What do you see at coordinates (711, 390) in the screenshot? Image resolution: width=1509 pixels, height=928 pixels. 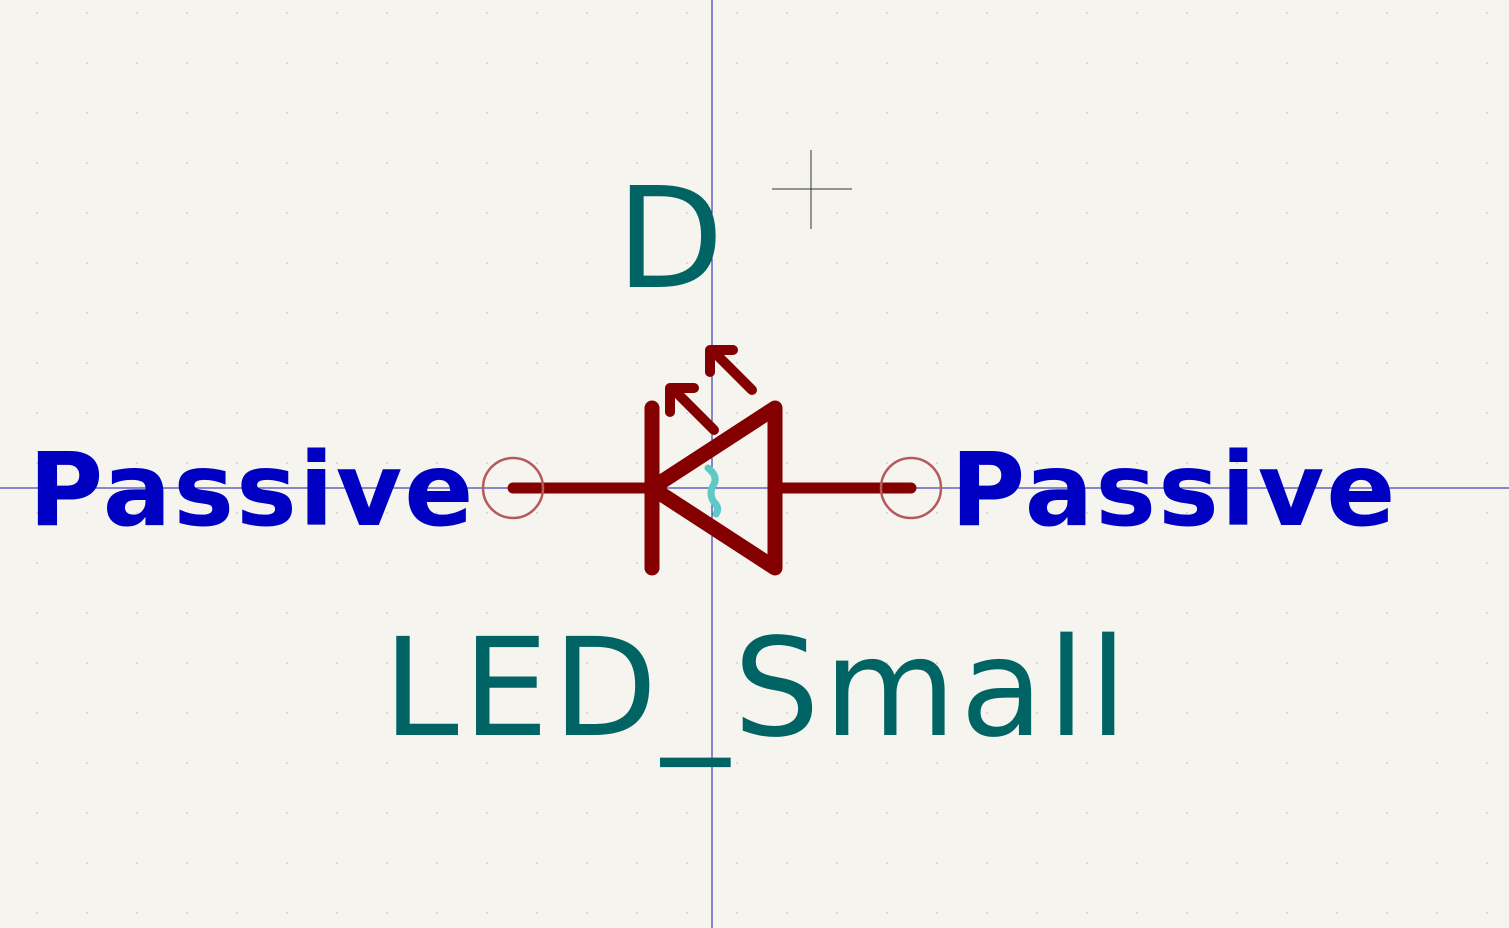 I see `light-emission-arrows-icon` at bounding box center [711, 390].